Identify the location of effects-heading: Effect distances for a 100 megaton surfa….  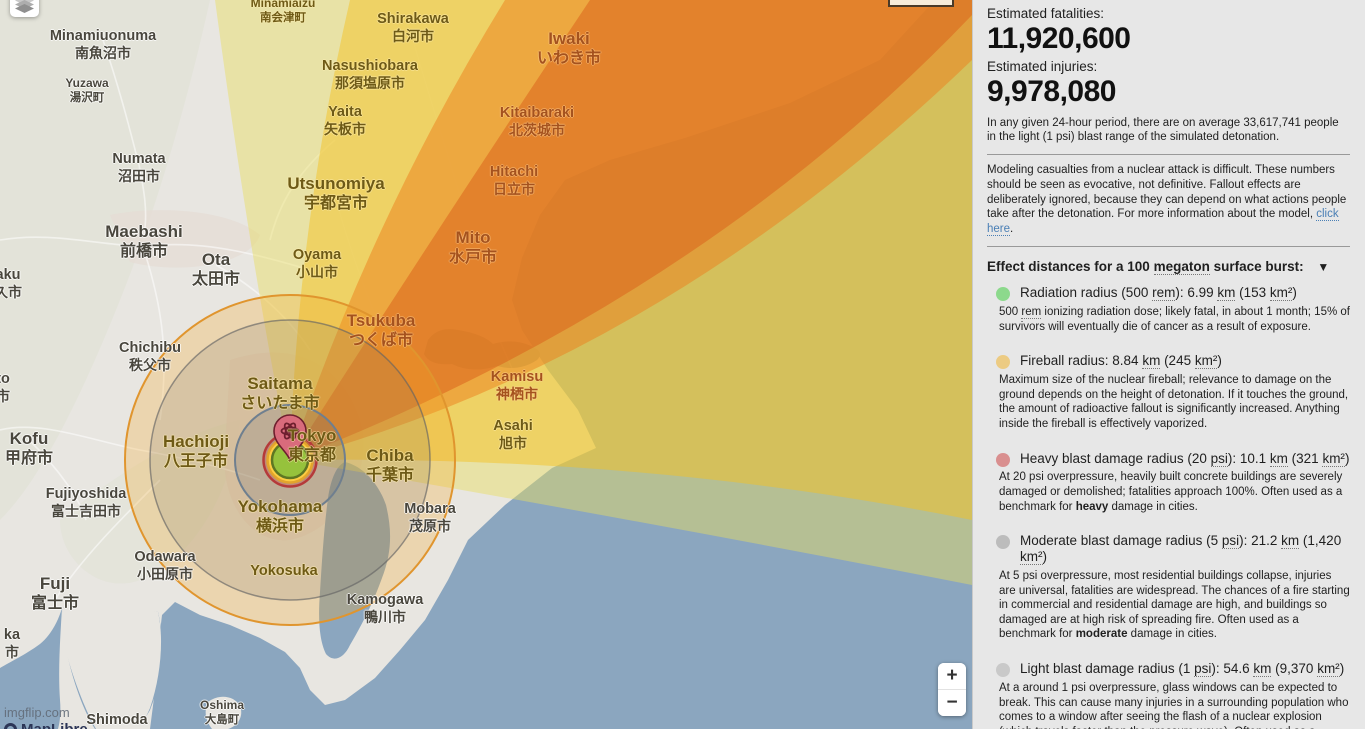
(1158, 266).